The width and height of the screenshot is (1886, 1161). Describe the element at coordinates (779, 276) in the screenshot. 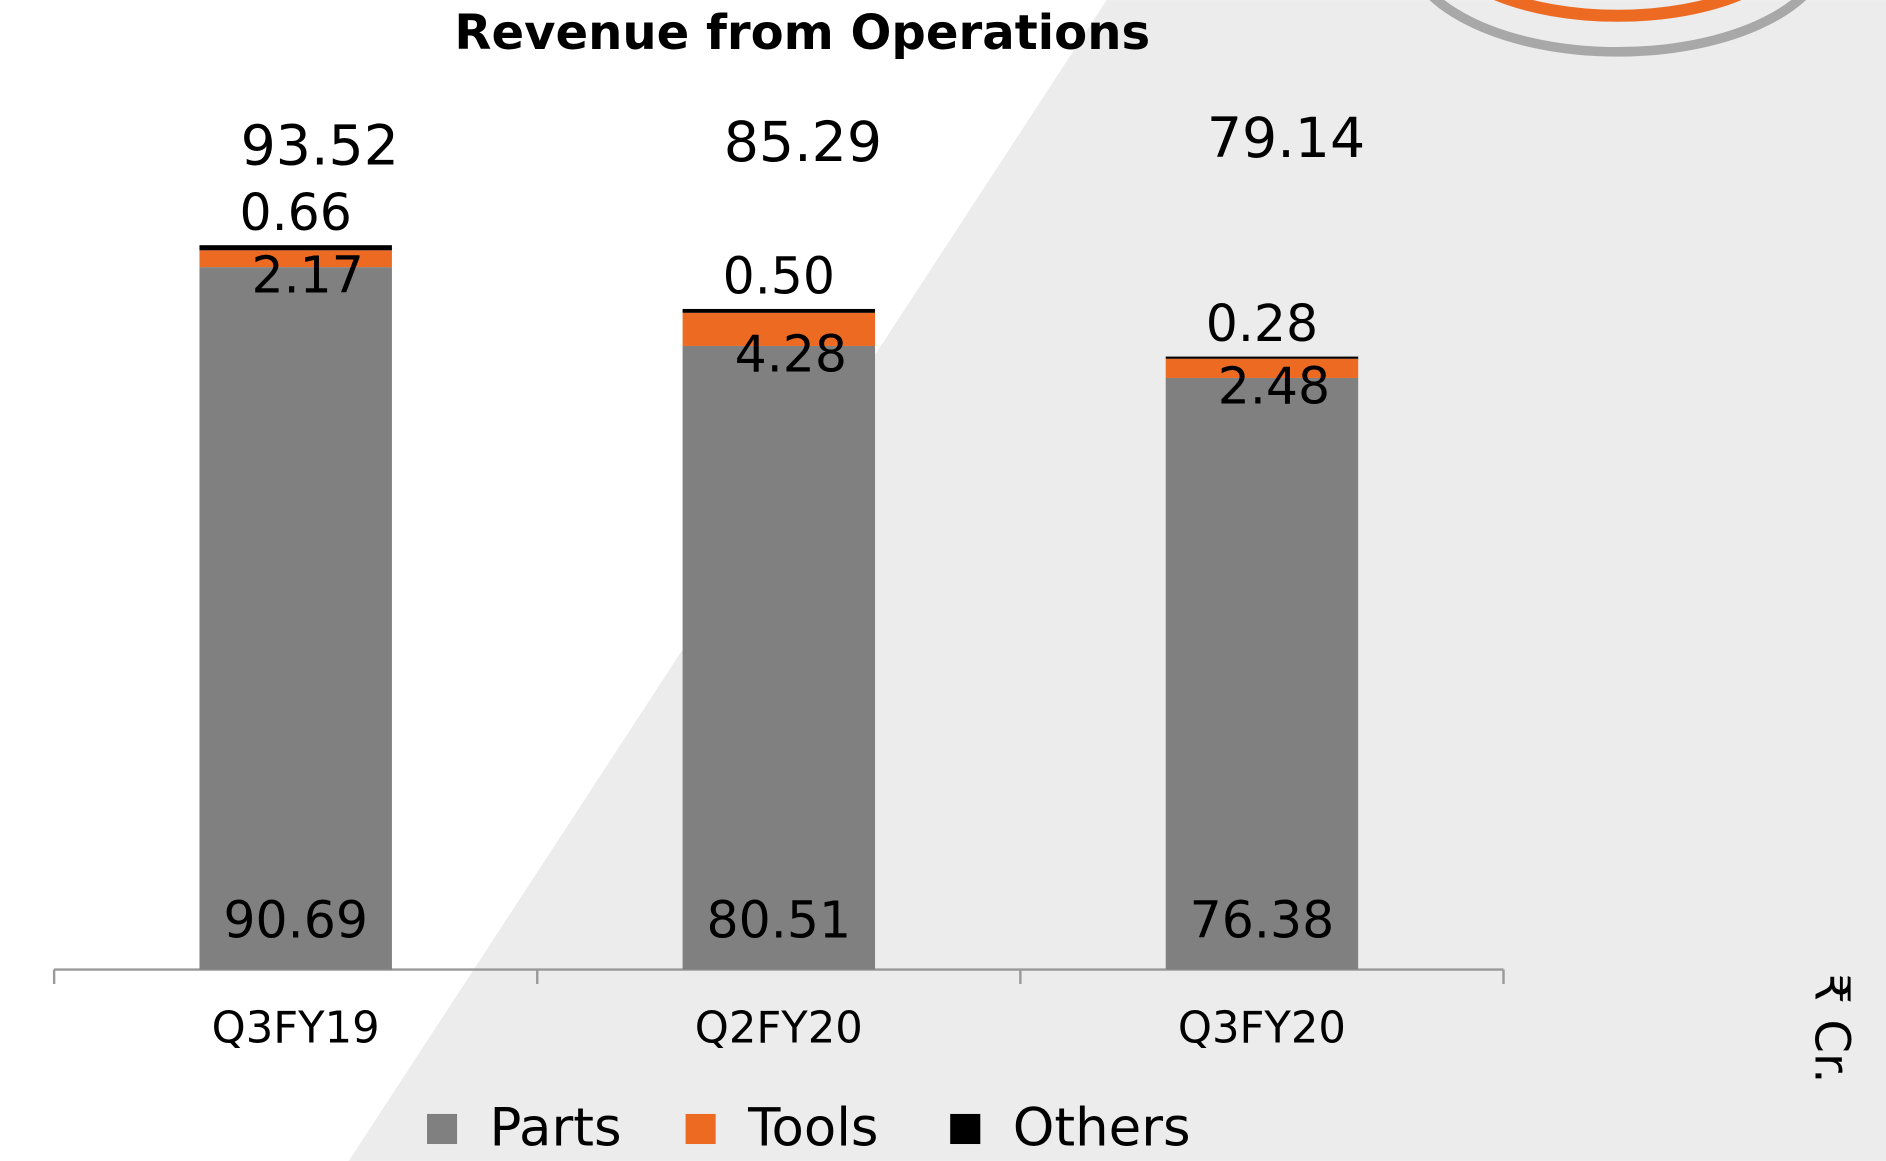

I see `data-label: 0.50` at that location.